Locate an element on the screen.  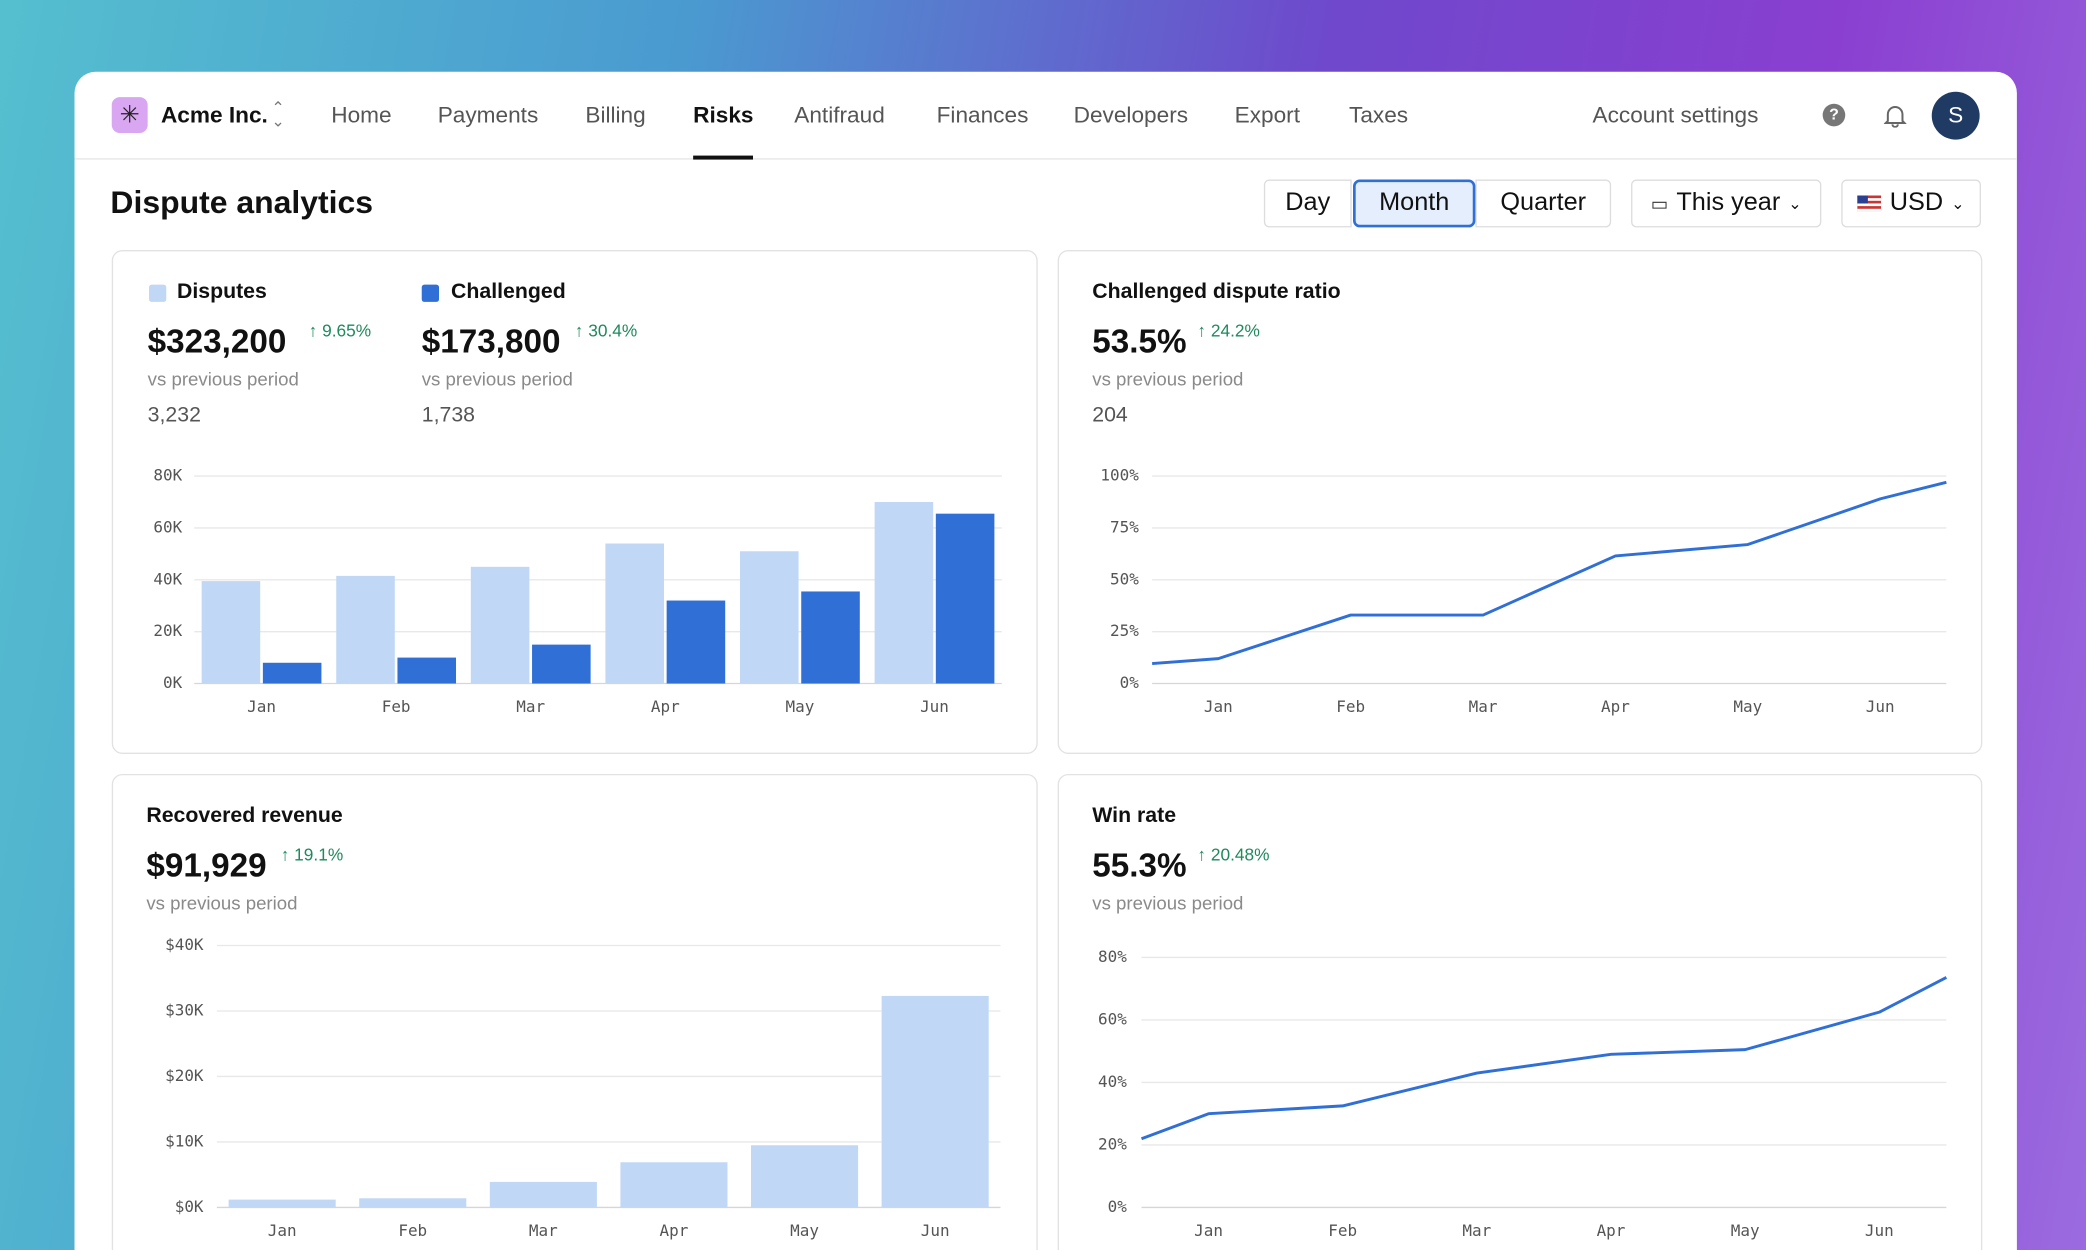
y-tick-label: 20% is located at coordinates (1112, 1143).